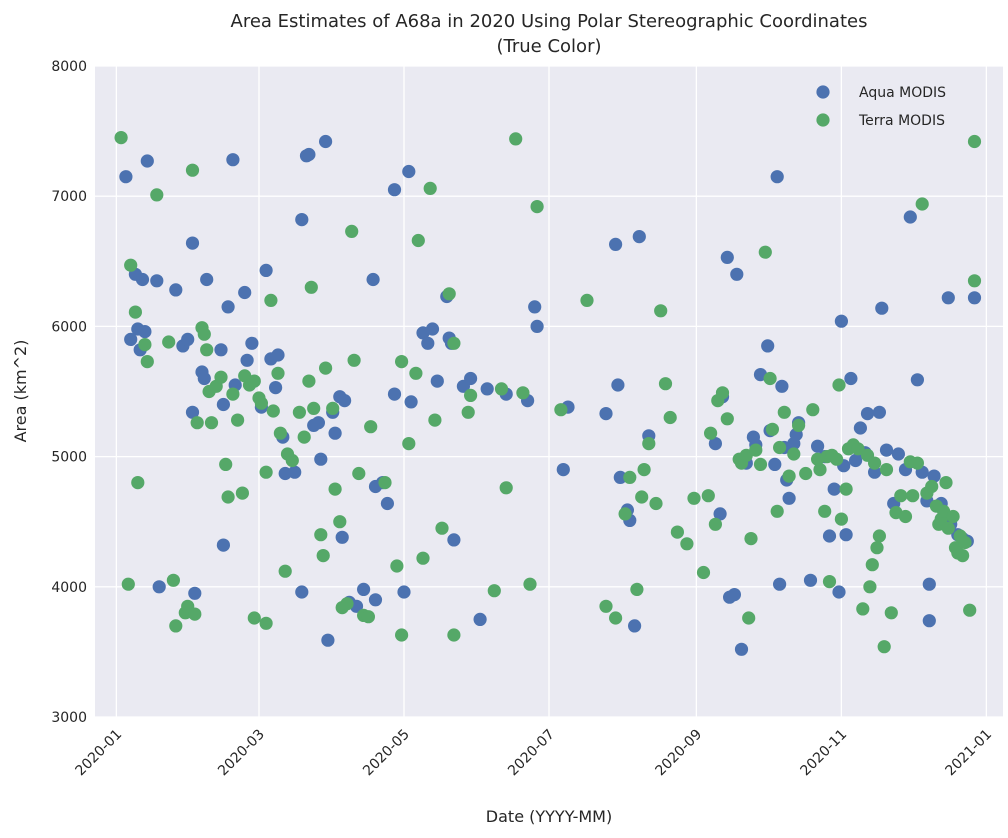 The image size is (1008, 838). What do you see at coordinates (531, 753) in the screenshot?
I see `x-tick-label: 2020-07` at bounding box center [531, 753].